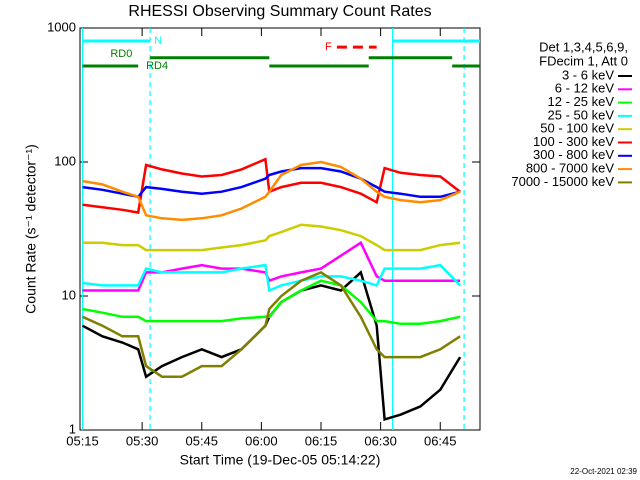 This screenshot has width=640, height=480. I want to click on x-tick-label: 05:30, so click(142, 440).